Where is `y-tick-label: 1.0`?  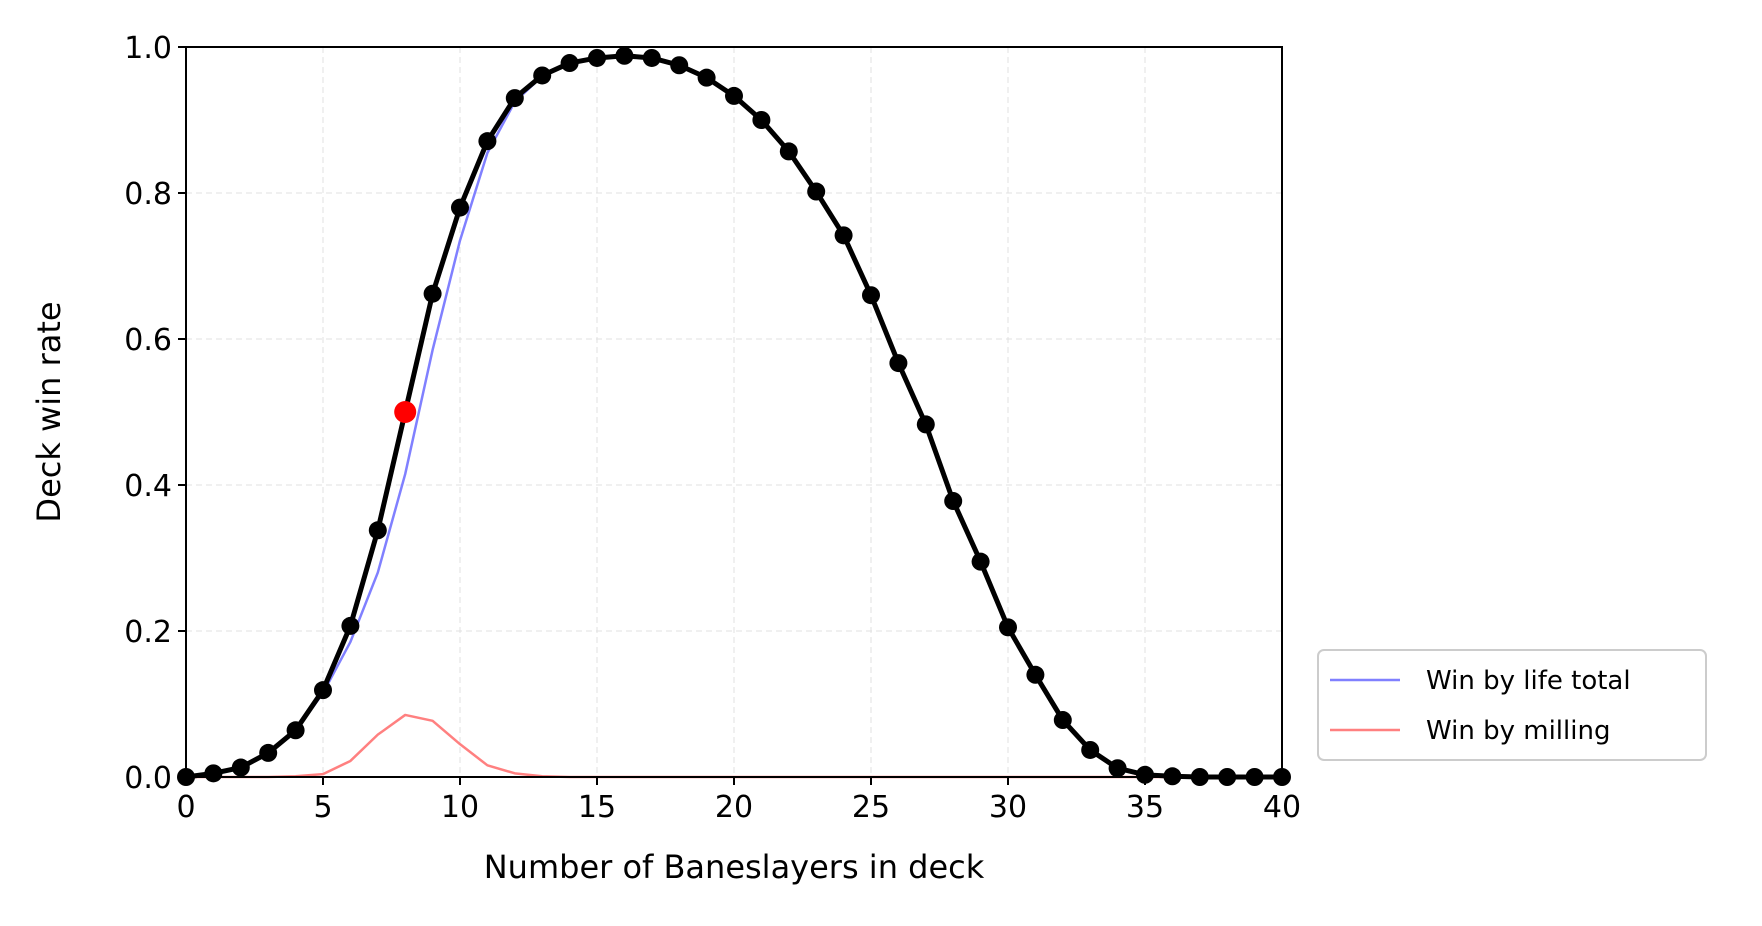 y-tick-label: 1.0 is located at coordinates (148, 48).